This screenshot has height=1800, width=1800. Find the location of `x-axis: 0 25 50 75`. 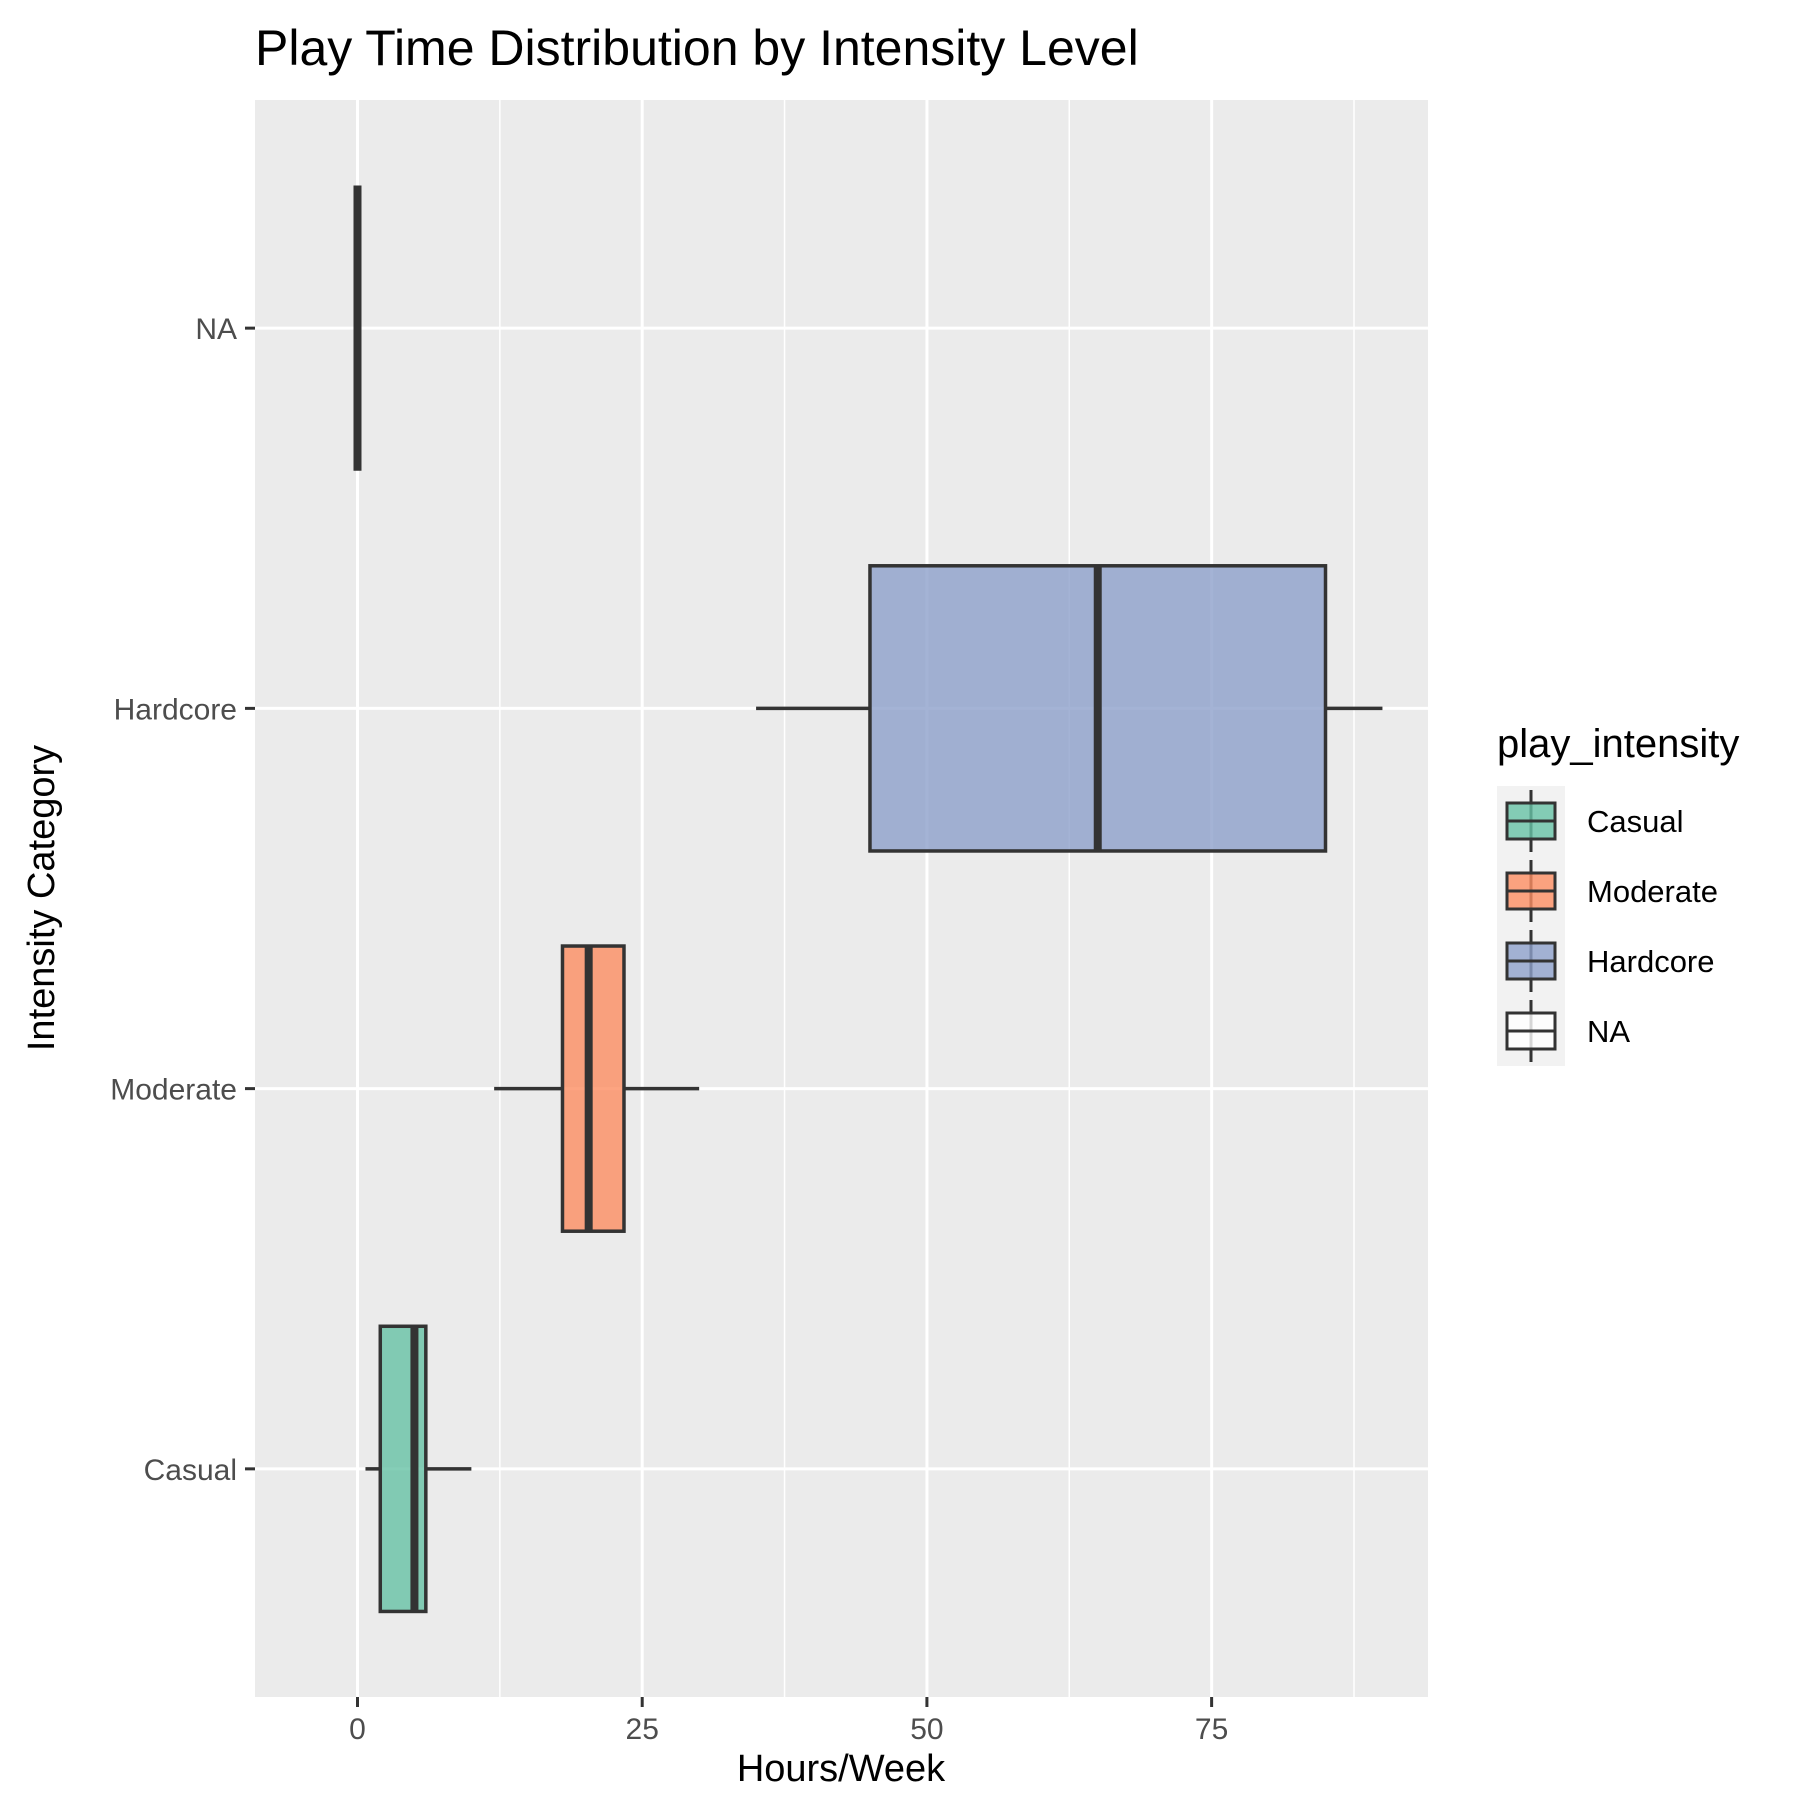

x-axis: 0 25 50 75 is located at coordinates (788, 1721).